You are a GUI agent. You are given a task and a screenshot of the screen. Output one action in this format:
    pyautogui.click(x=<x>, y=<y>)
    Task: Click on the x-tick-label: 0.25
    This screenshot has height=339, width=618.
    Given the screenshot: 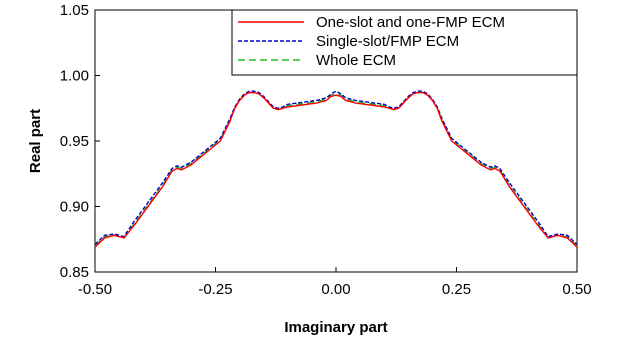 What is the action you would take?
    pyautogui.click(x=456, y=289)
    